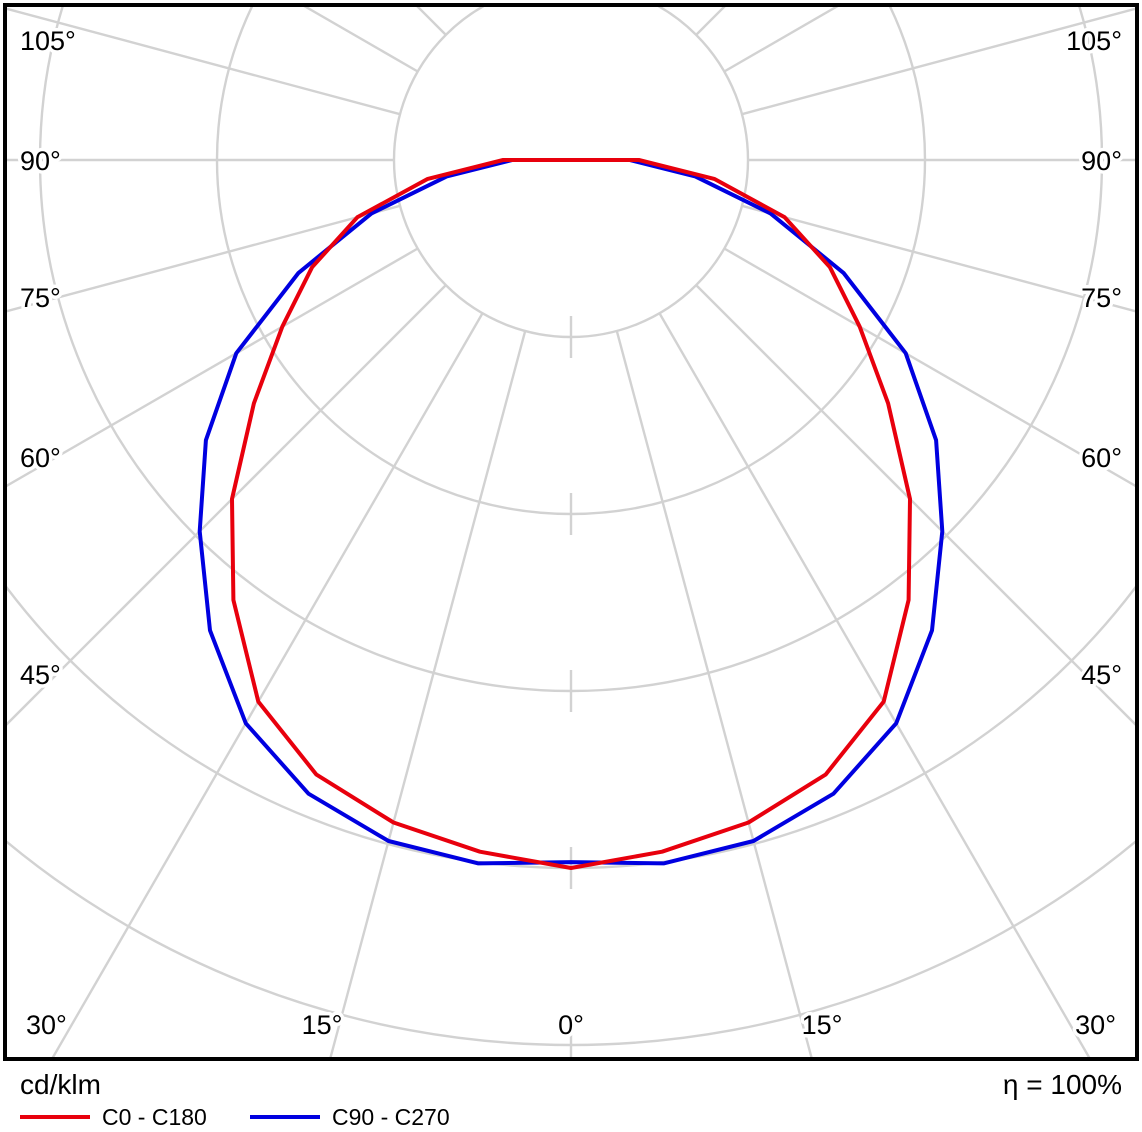 This screenshot has height=1132, width=1142. I want to click on legend-label-c90-c270: C90 - C270, so click(391, 1117).